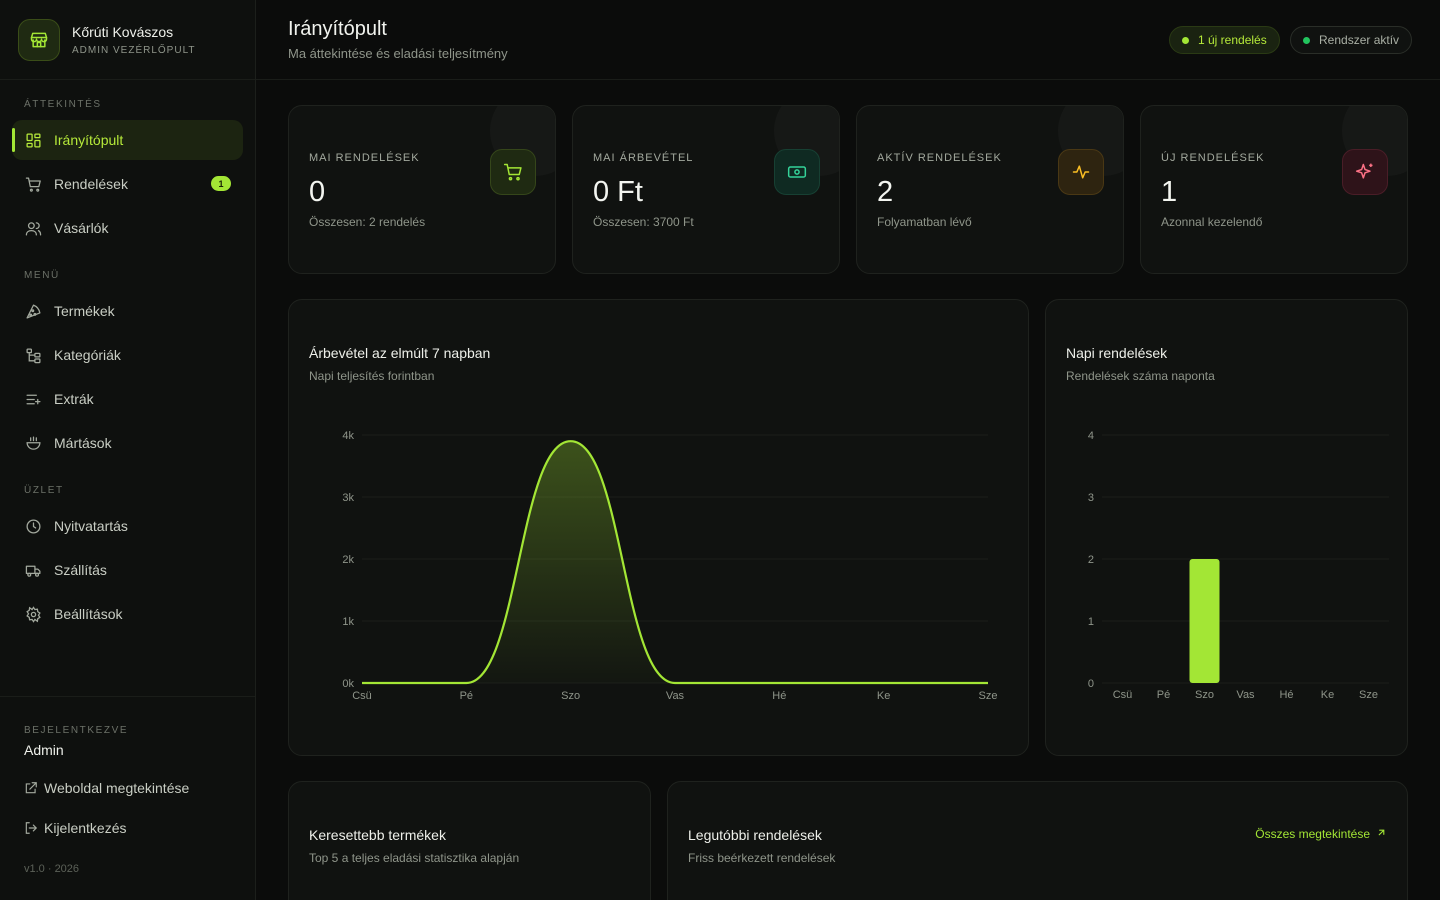 The height and width of the screenshot is (900, 1440). Describe the element at coordinates (317, 192) in the screenshot. I see `stat-value: 0` at that location.